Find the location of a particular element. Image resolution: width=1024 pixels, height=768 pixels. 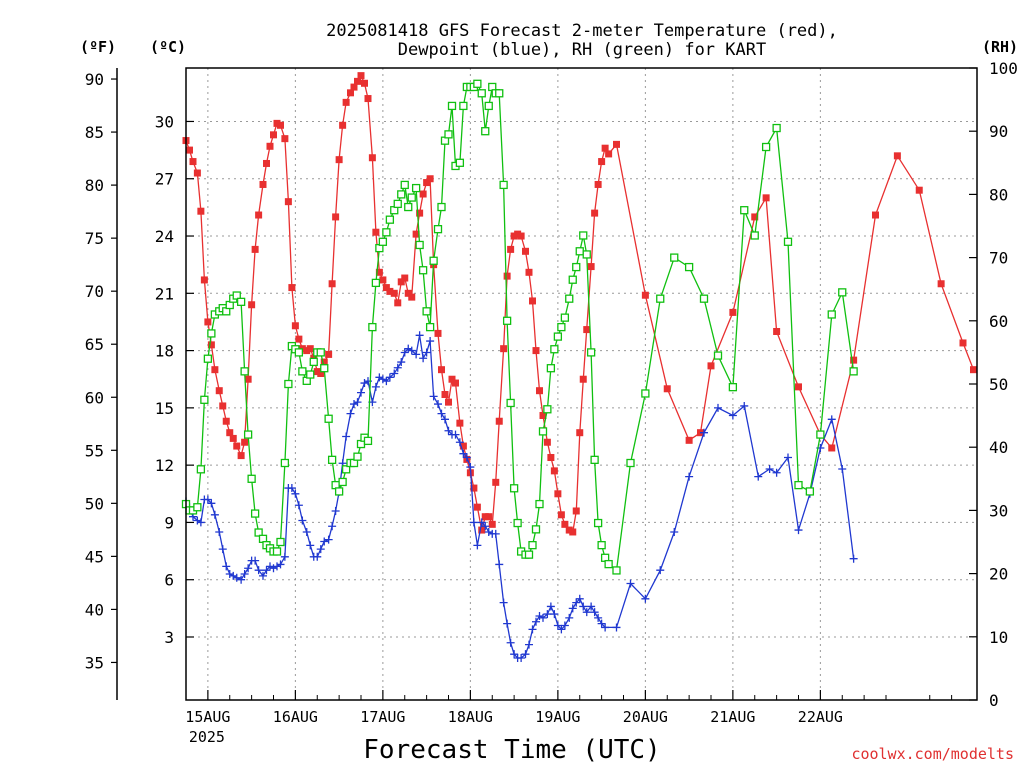

rh-tick-label: 90 is located at coordinates (998, 131).